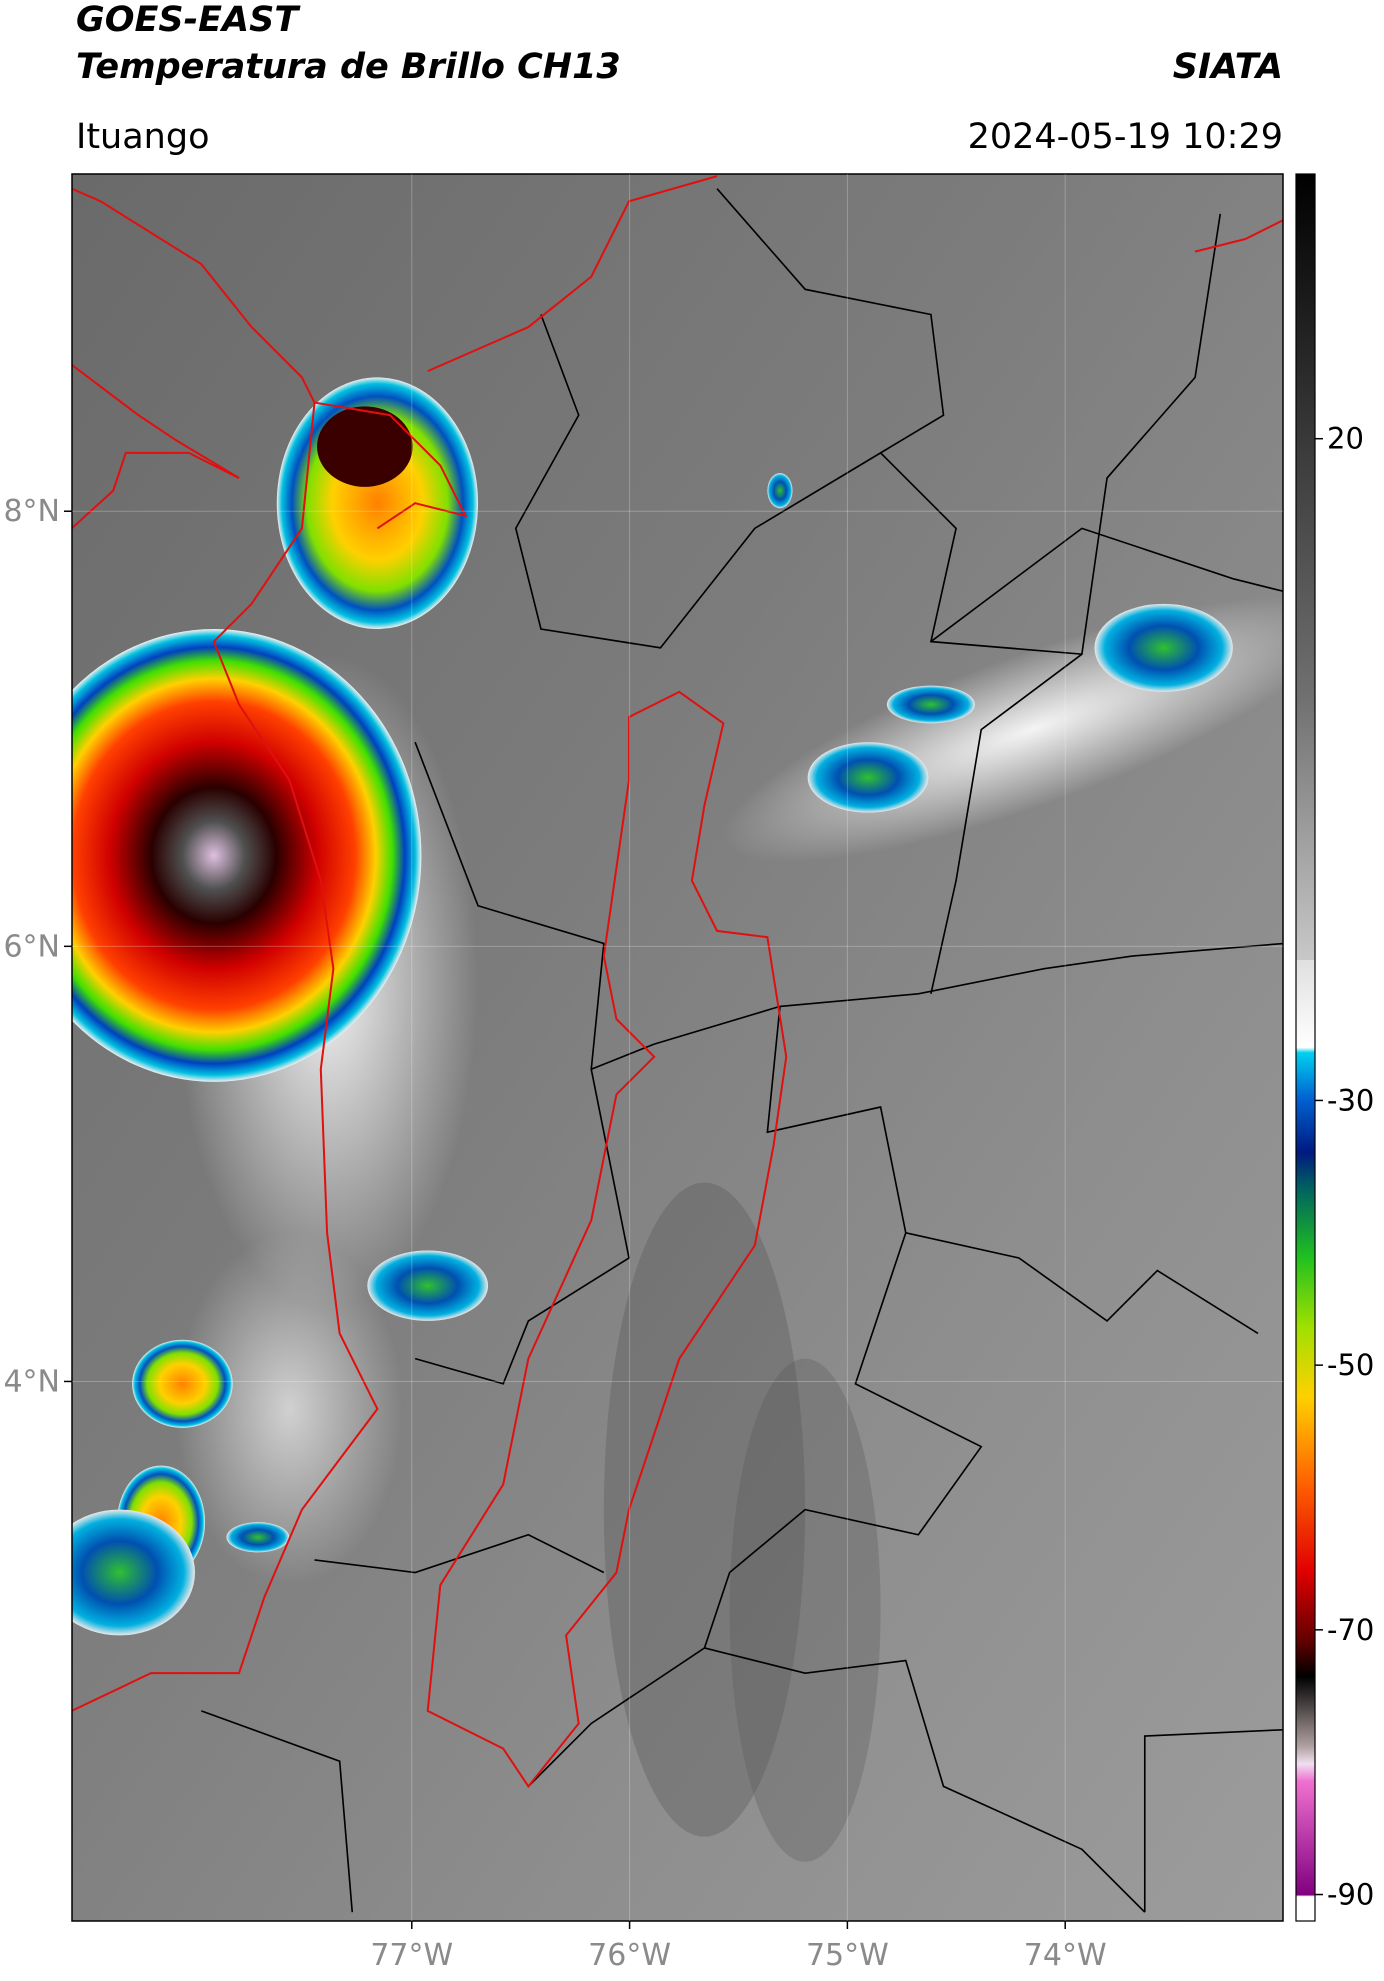 The height and width of the screenshot is (1981, 1384). Describe the element at coordinates (411, 1955) in the screenshot. I see `lon-tick-label: 77°W` at that location.